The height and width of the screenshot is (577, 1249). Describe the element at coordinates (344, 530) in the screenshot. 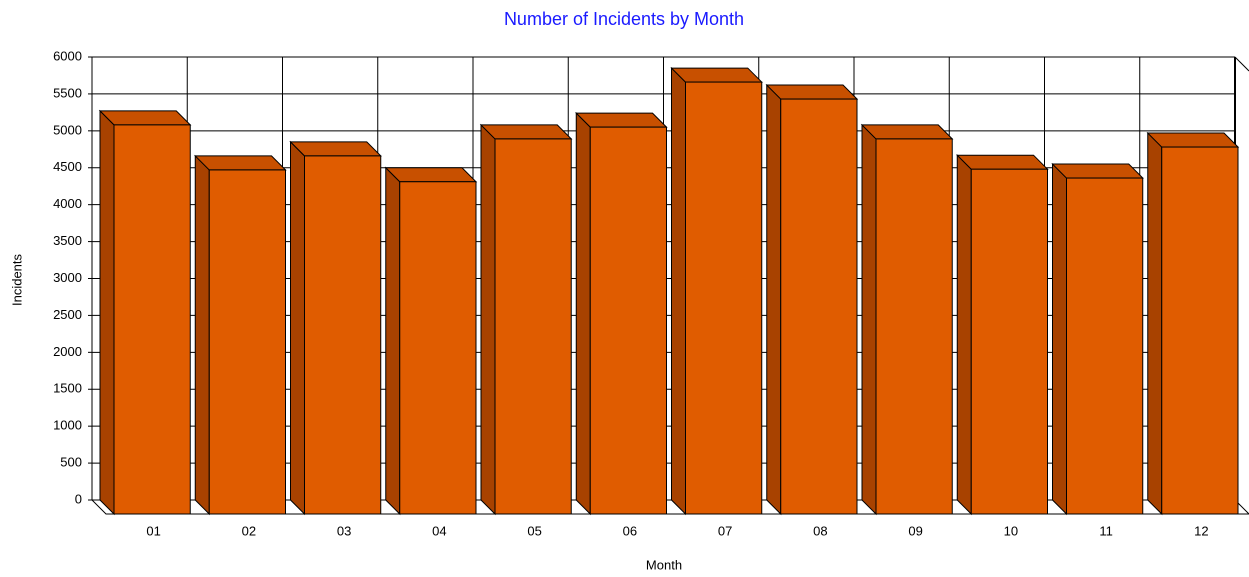

I see `x-tick-label: 03` at that location.